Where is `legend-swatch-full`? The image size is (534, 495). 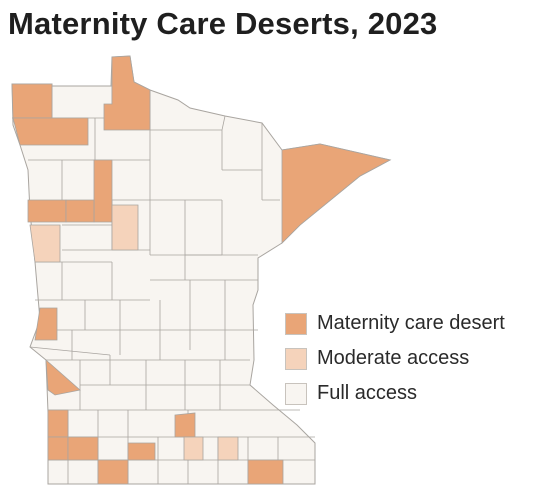
legend-swatch-full is located at coordinates (296, 393).